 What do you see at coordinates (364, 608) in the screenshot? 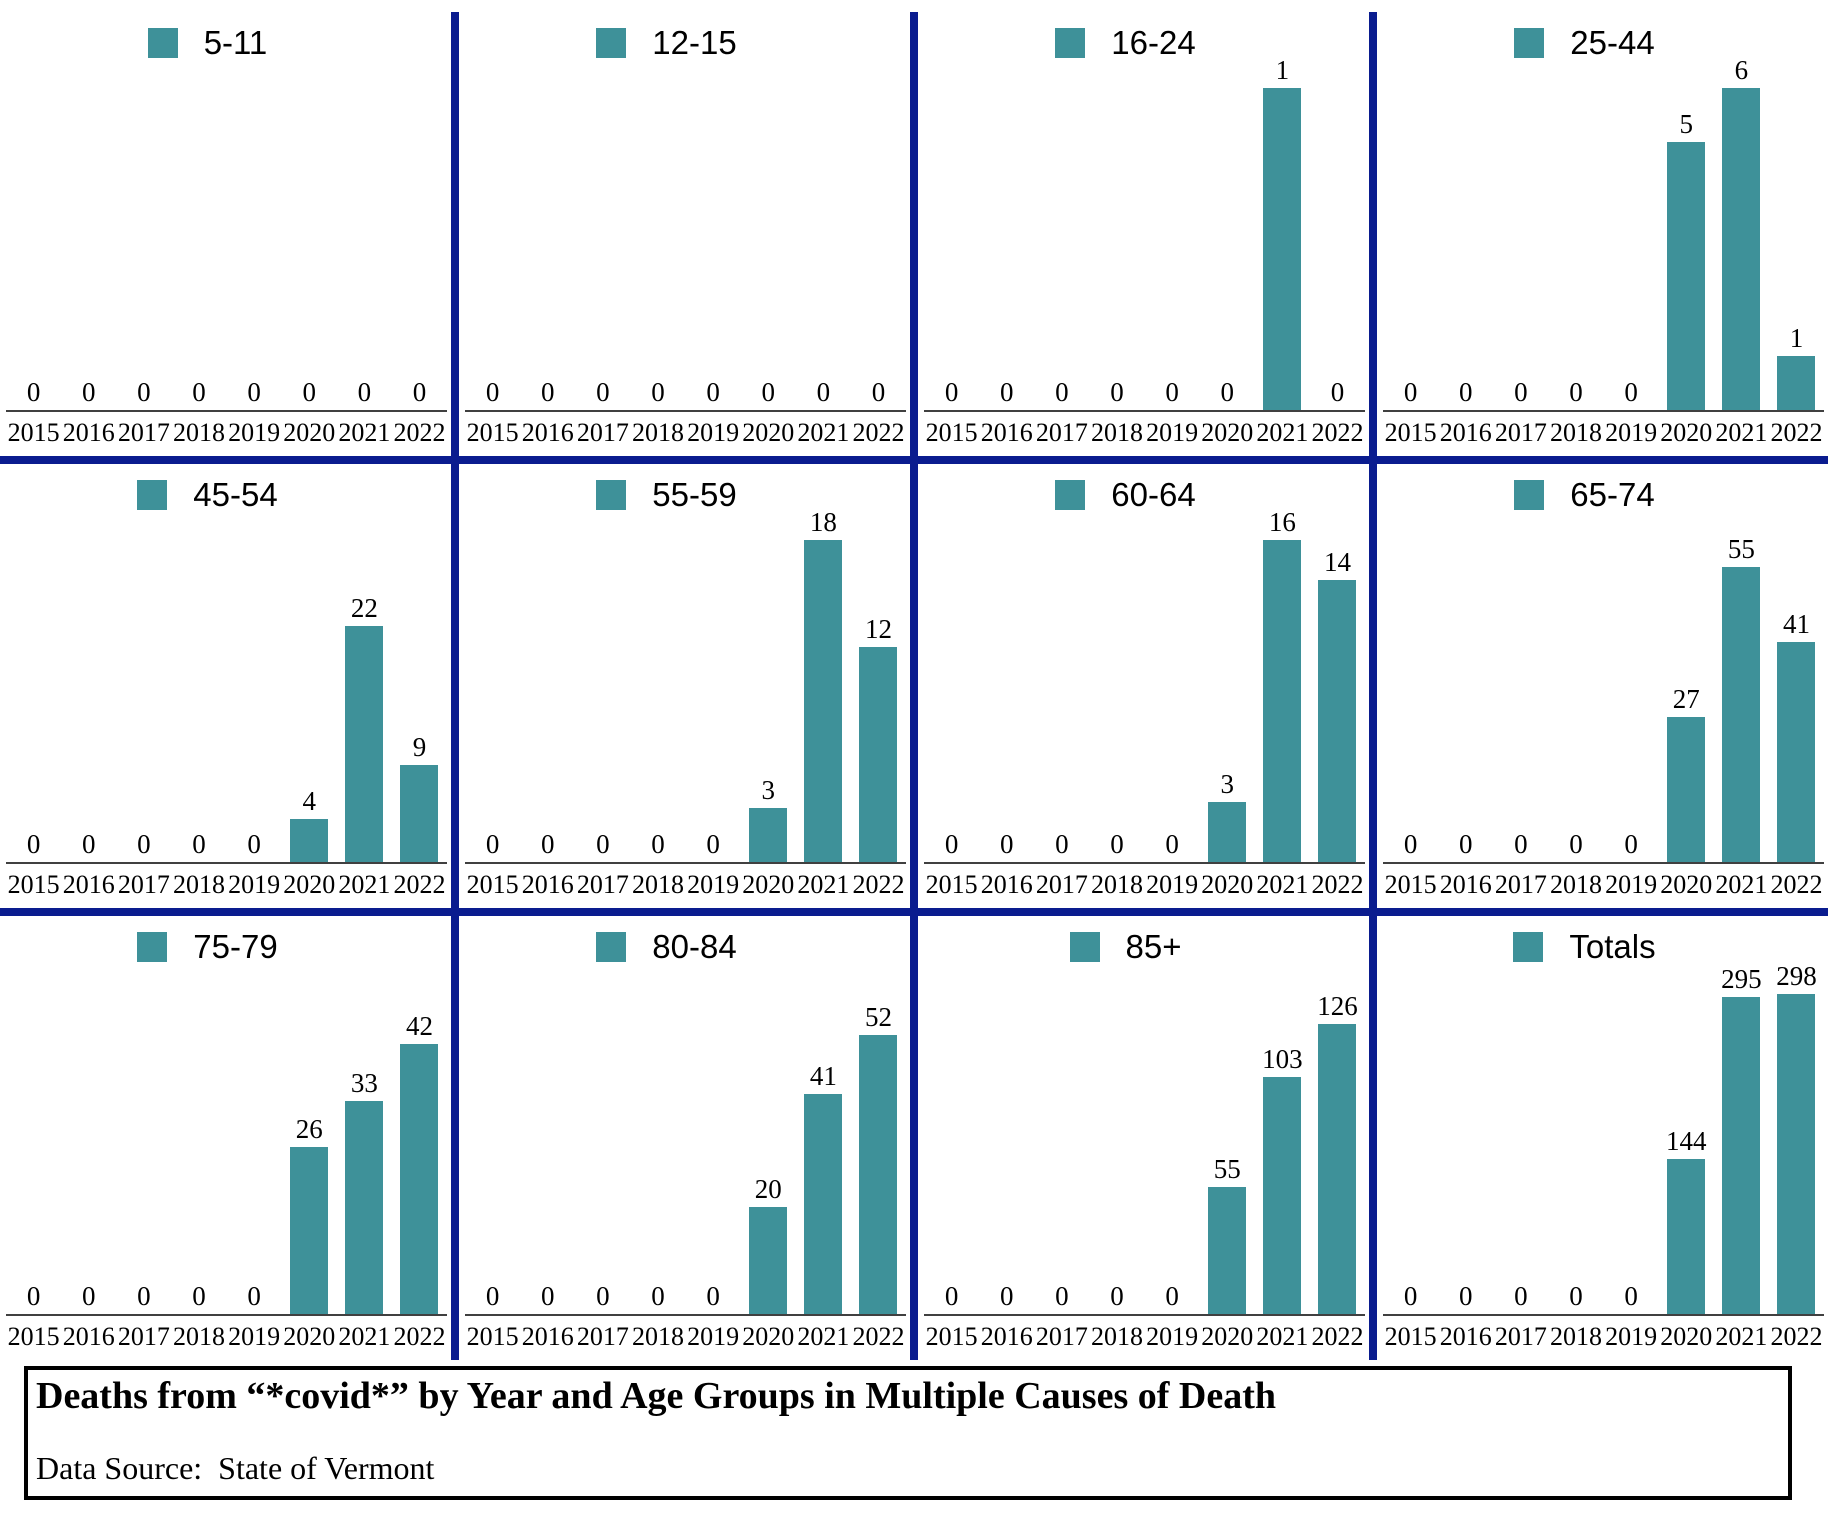
I see `value-label: 22` at bounding box center [364, 608].